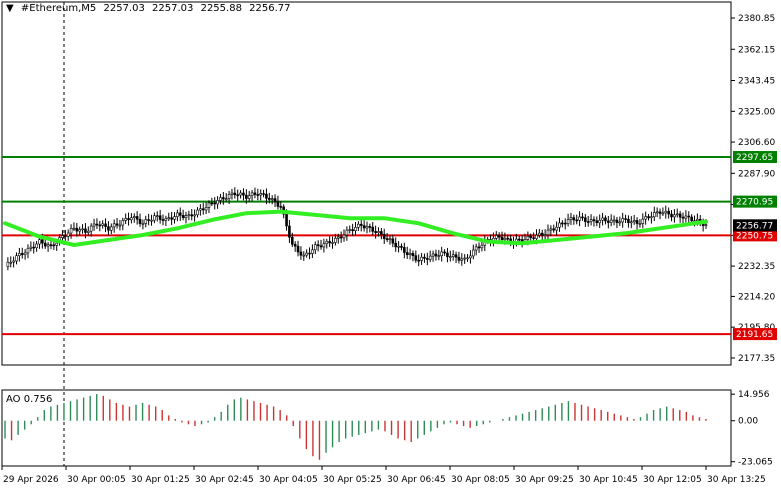 This screenshot has height=489, width=781. Describe the element at coordinates (748, 422) in the screenshot. I see `ao-tick-label: 0.00` at that location.